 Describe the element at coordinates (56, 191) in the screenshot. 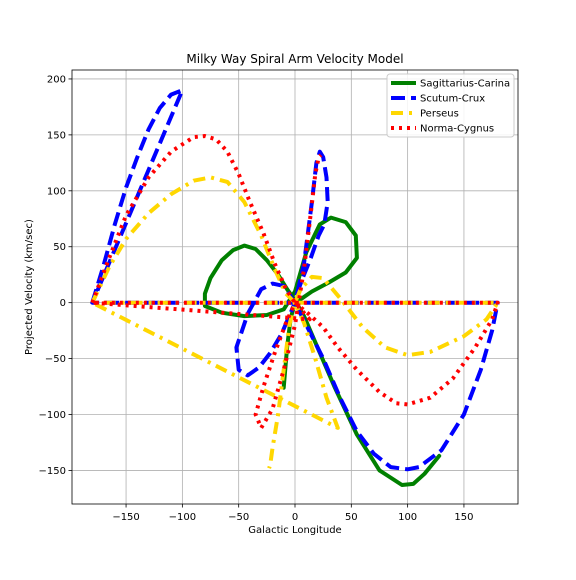

I see `y-tick-label: 100` at that location.